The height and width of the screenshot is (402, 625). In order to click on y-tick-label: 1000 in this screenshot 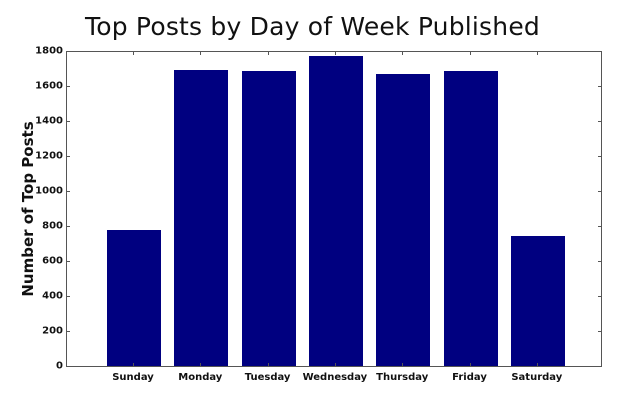, I will do `click(49, 191)`.